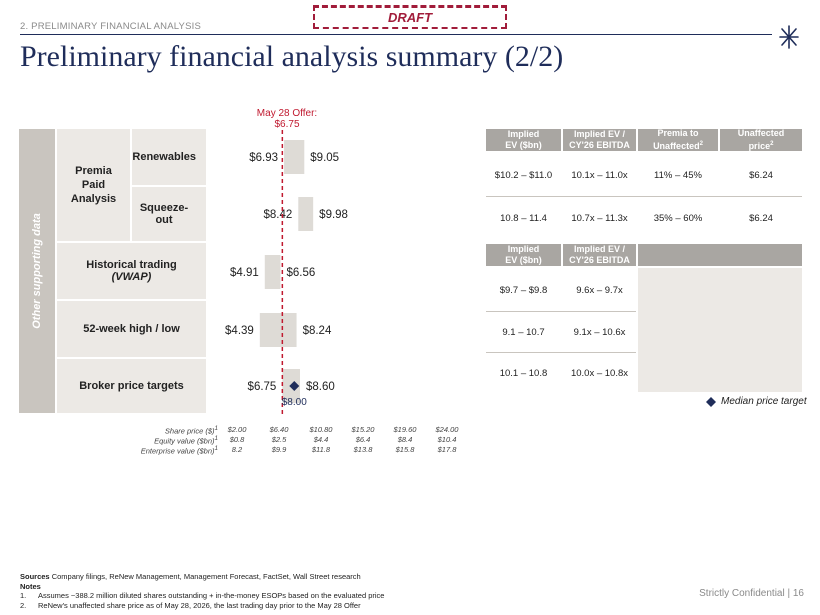  What do you see at coordinates (30, 586) in the screenshot?
I see `notes-label: Notes` at bounding box center [30, 586].